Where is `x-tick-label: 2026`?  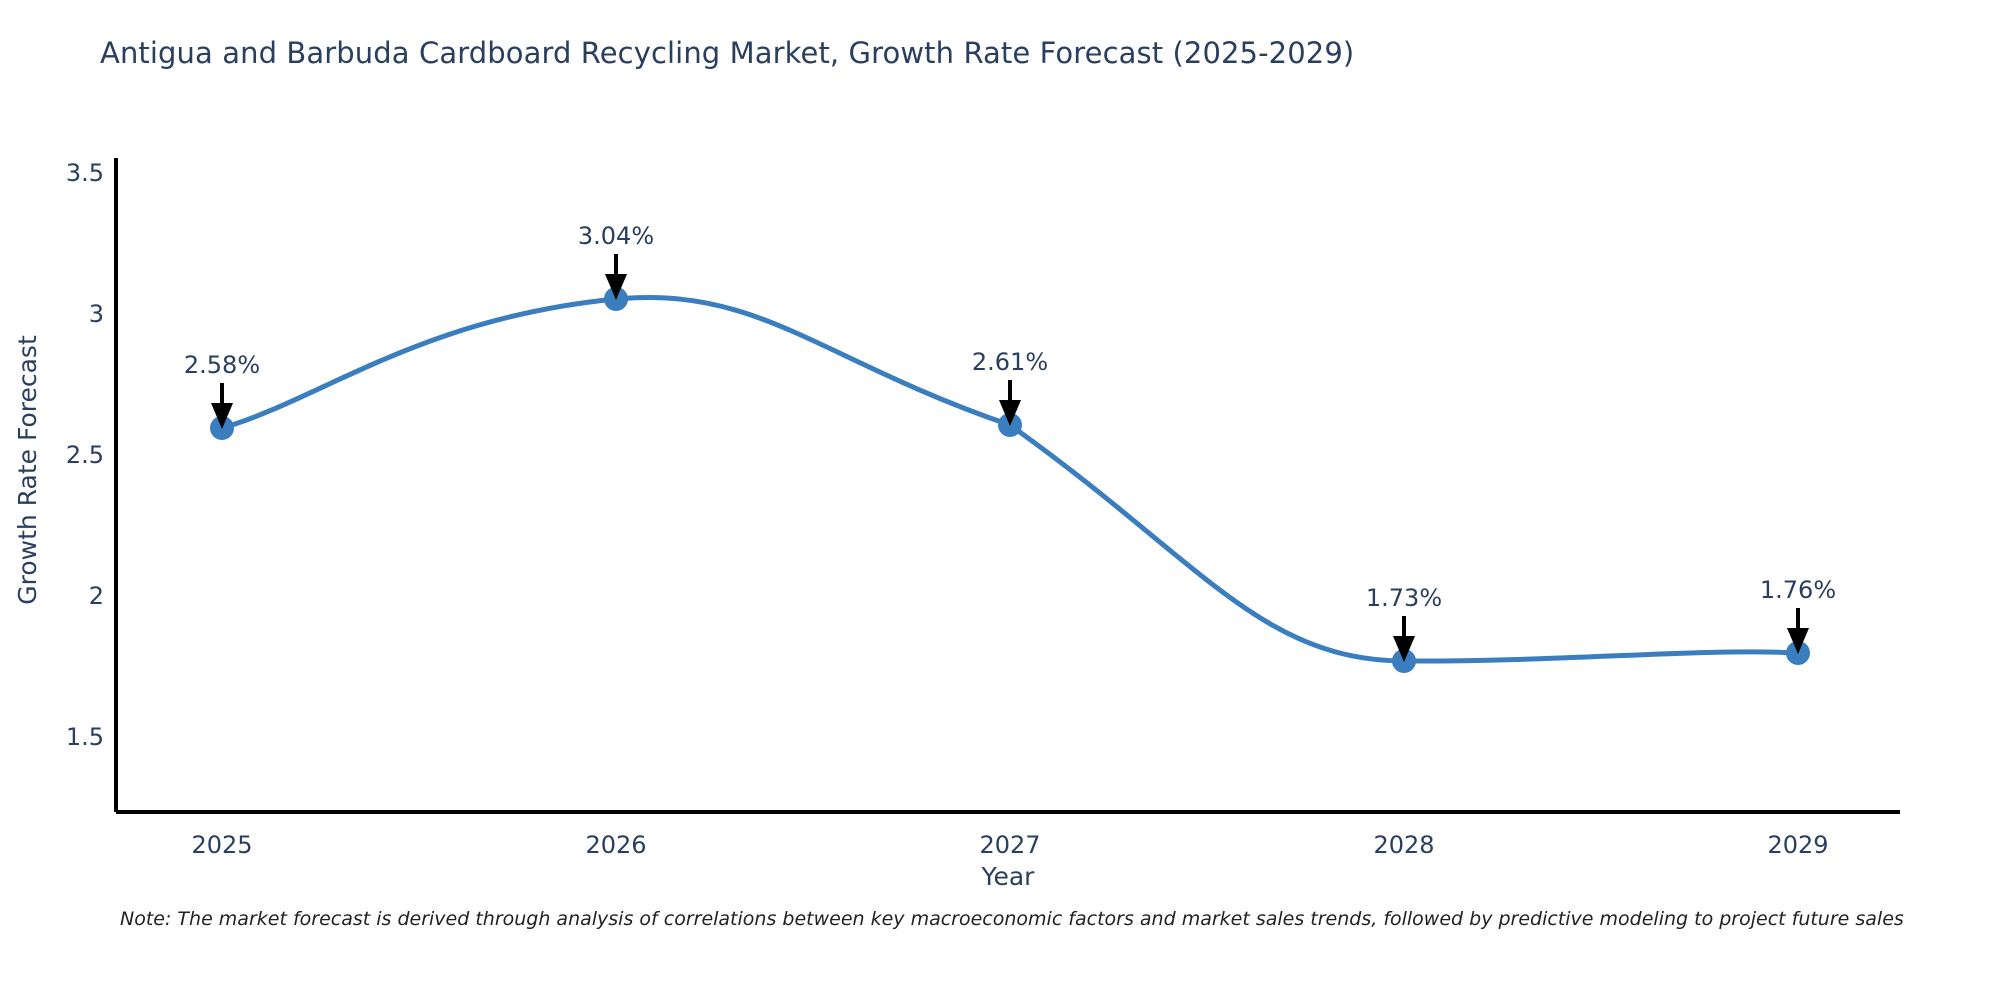
x-tick-label: 2026 is located at coordinates (615, 845).